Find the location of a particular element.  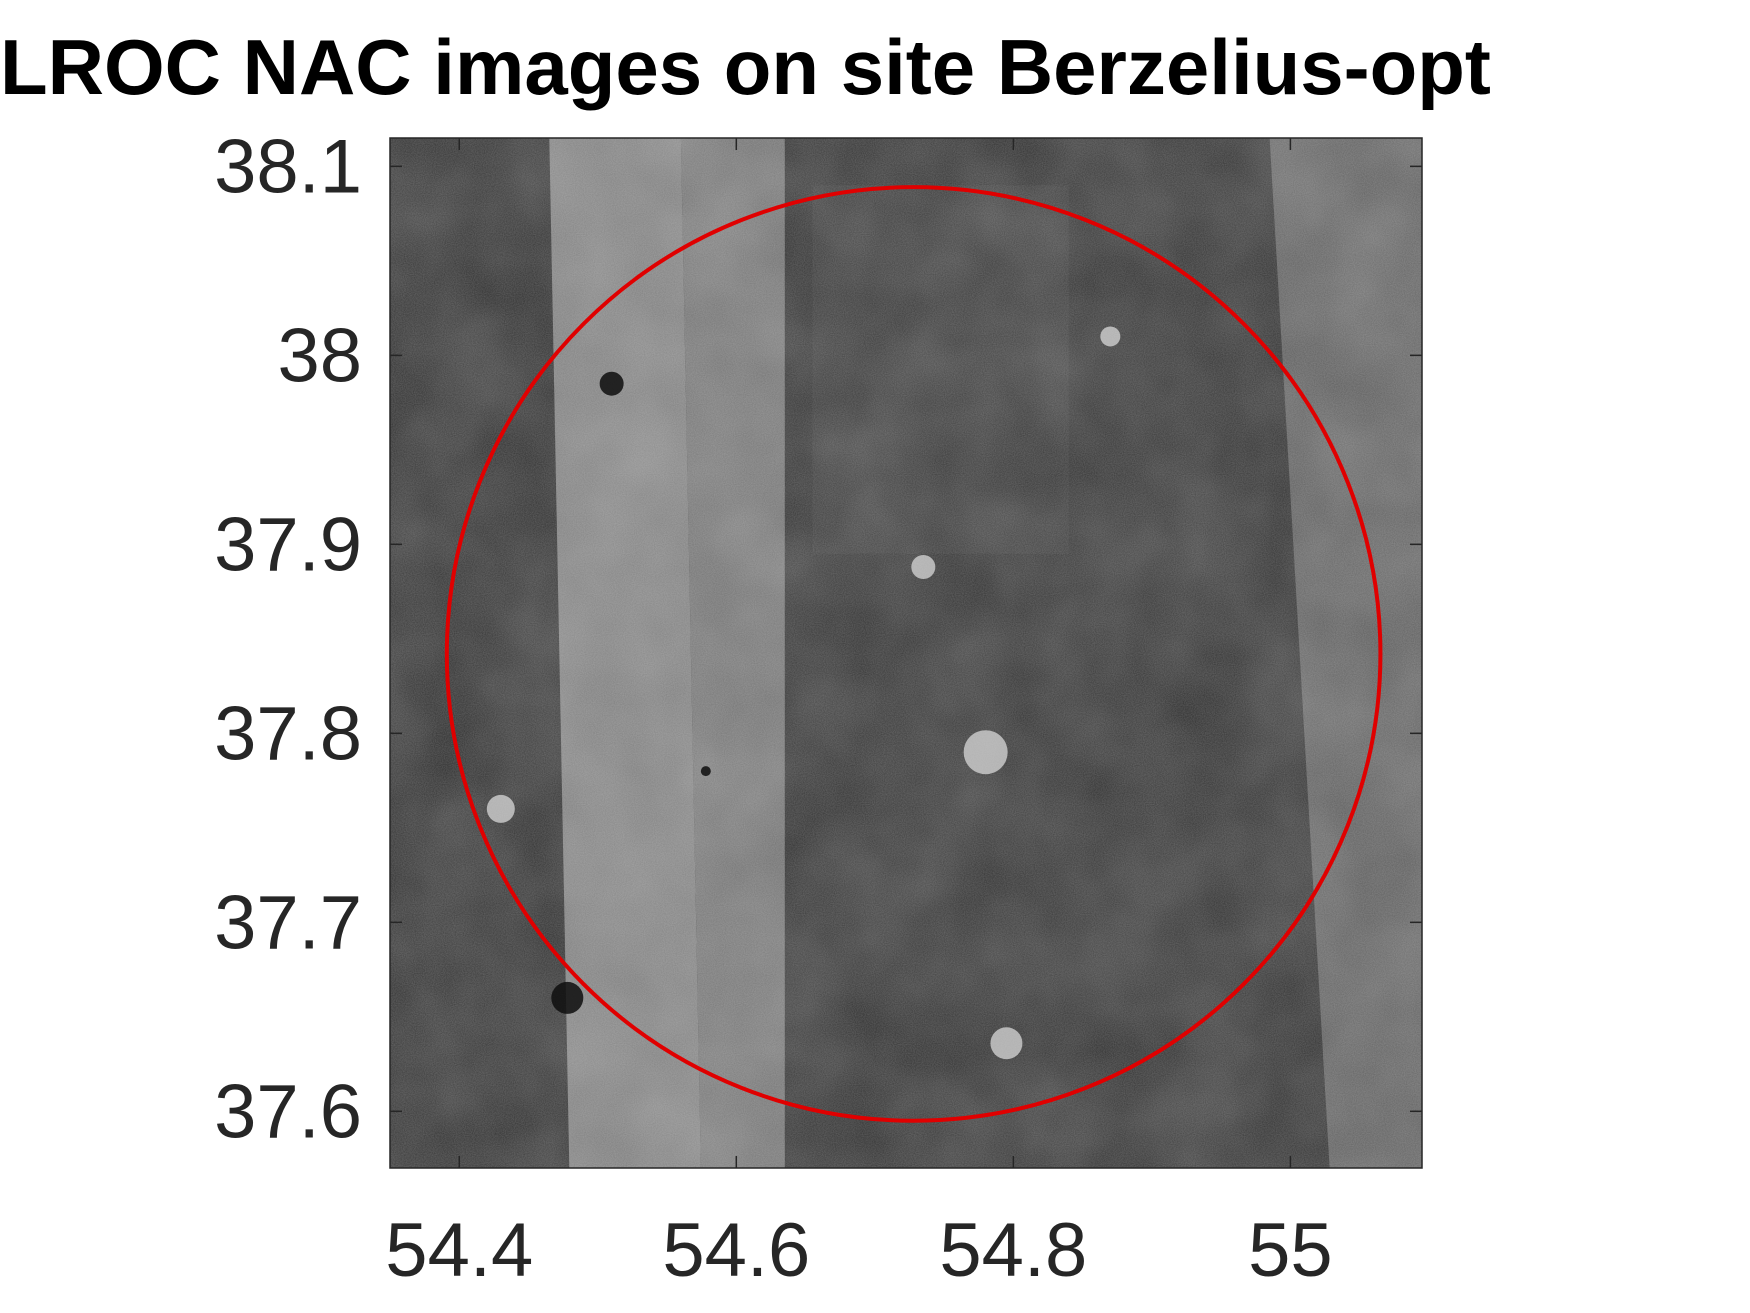

x-tick-label: 54.6 is located at coordinates (736, 1250).